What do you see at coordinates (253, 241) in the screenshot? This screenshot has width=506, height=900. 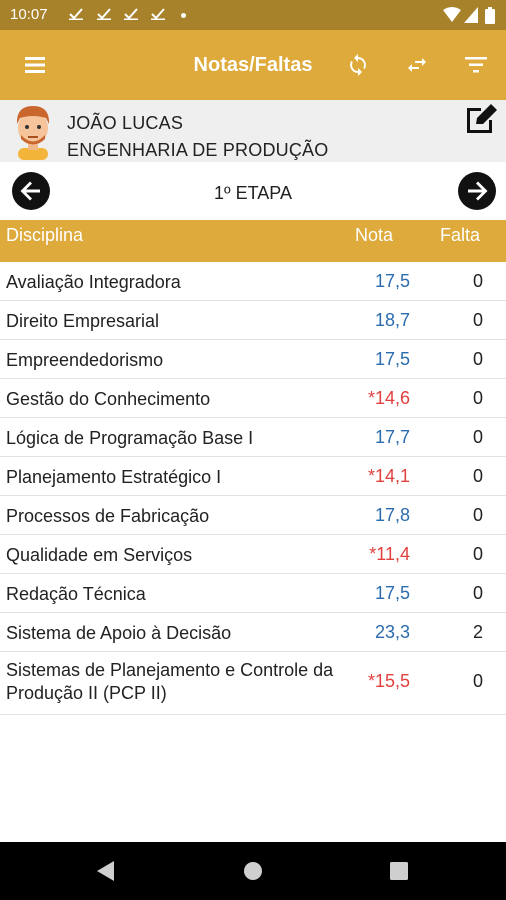 I see `table-header: Disciplina Nota Falta` at bounding box center [253, 241].